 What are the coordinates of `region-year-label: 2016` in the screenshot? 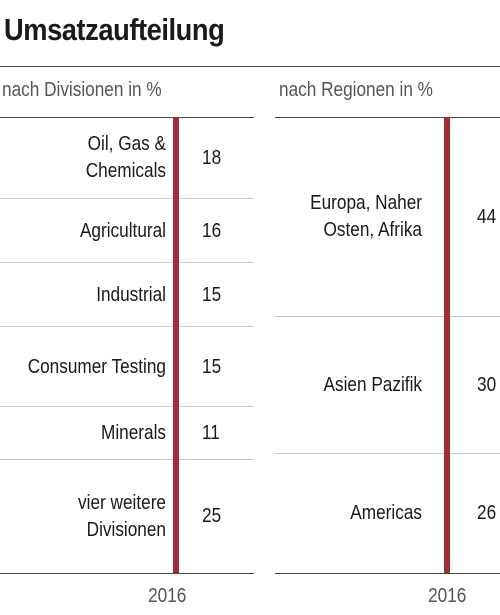 It's located at (447, 596).